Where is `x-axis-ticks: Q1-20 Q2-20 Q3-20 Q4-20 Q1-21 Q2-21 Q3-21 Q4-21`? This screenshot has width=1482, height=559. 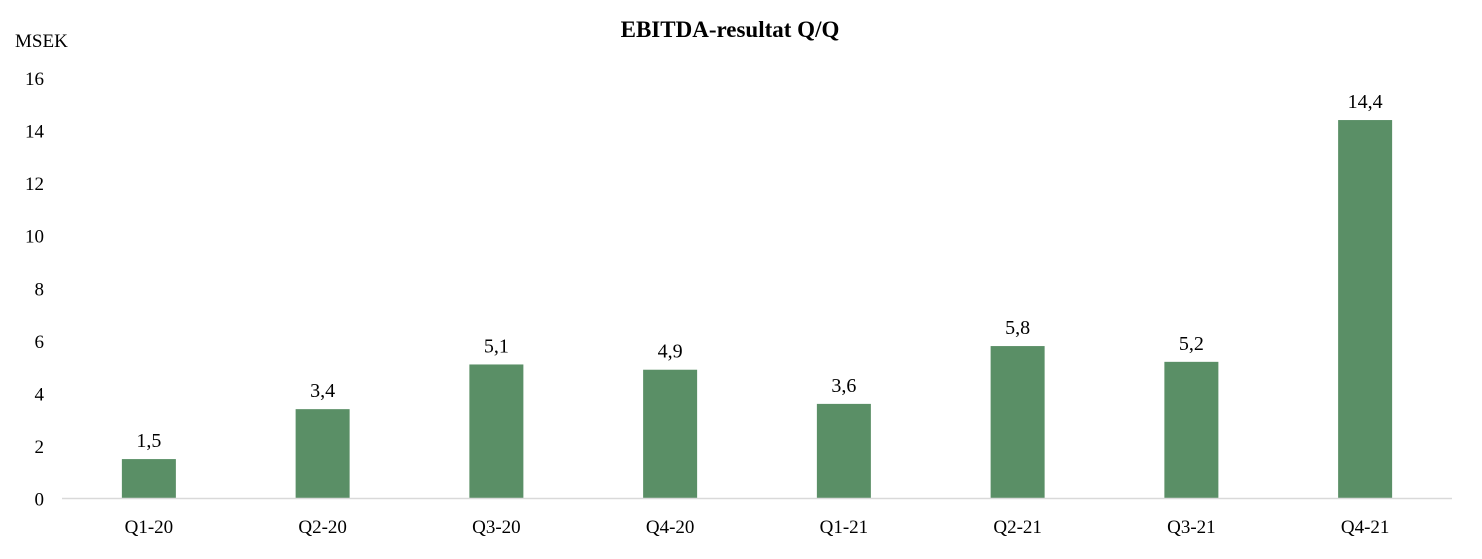
x-axis-ticks: Q1-20 Q2-20 Q3-20 Q4-20 Q1-21 Q2-21 Q3-21 Q4-21 is located at coordinates (757, 527).